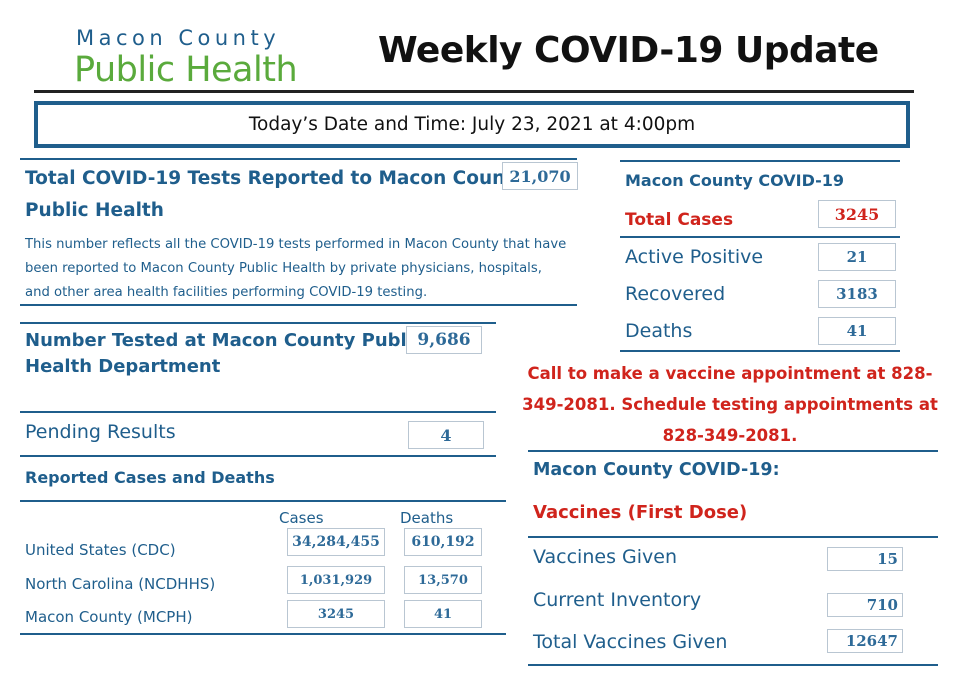 The image size is (960, 676). What do you see at coordinates (186, 70) in the screenshot?
I see `logo-line-public-health: Public Health` at bounding box center [186, 70].